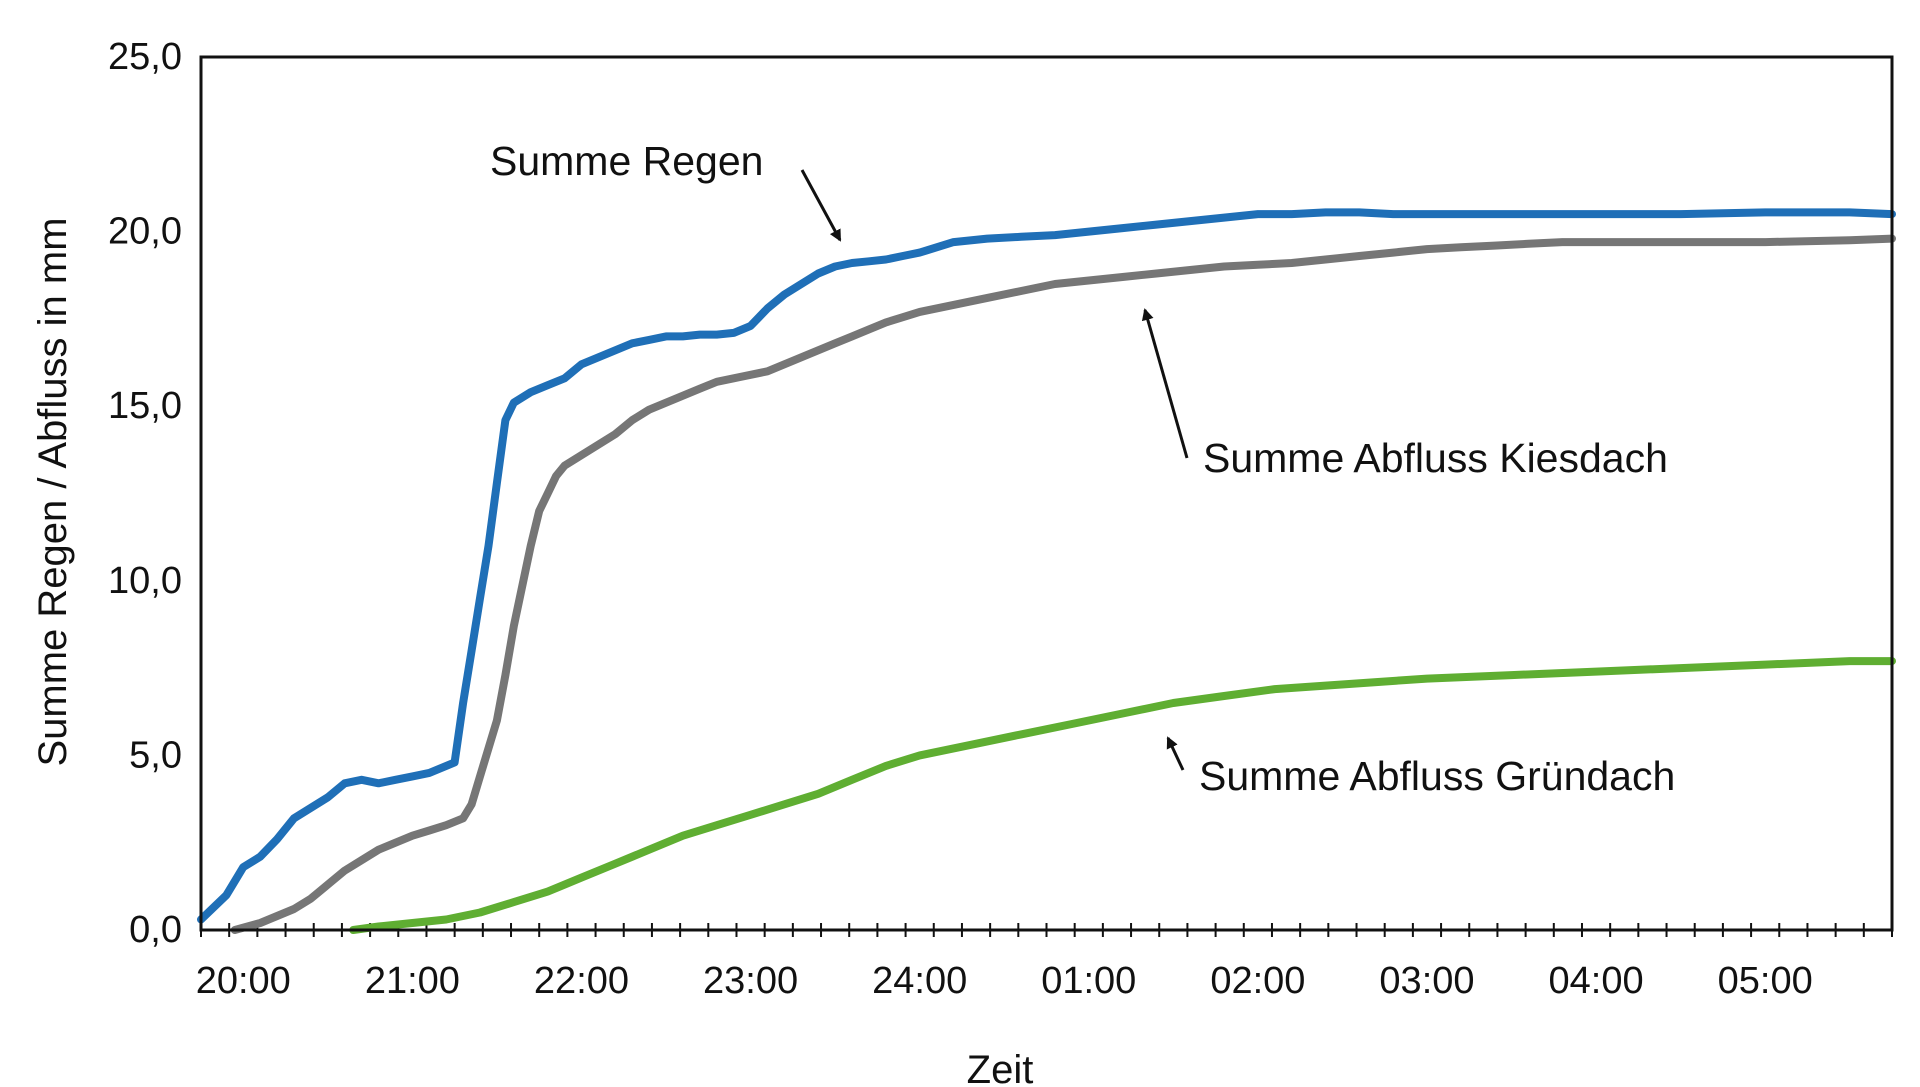 The height and width of the screenshot is (1087, 1920). Describe the element at coordinates (1426, 981) in the screenshot. I see `x-tick-label: 03:00` at that location.